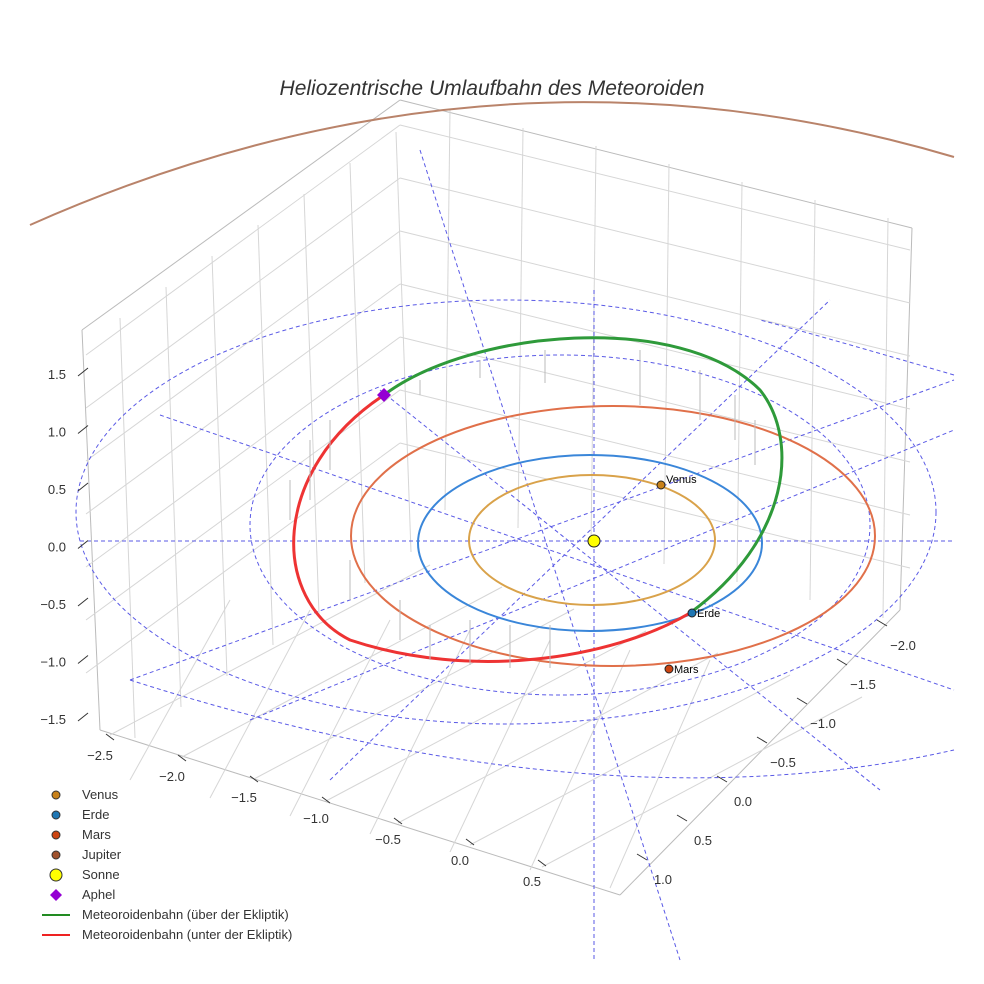  What do you see at coordinates (823, 723) in the screenshot?
I see `y-tick-label: −1.0` at bounding box center [823, 723].